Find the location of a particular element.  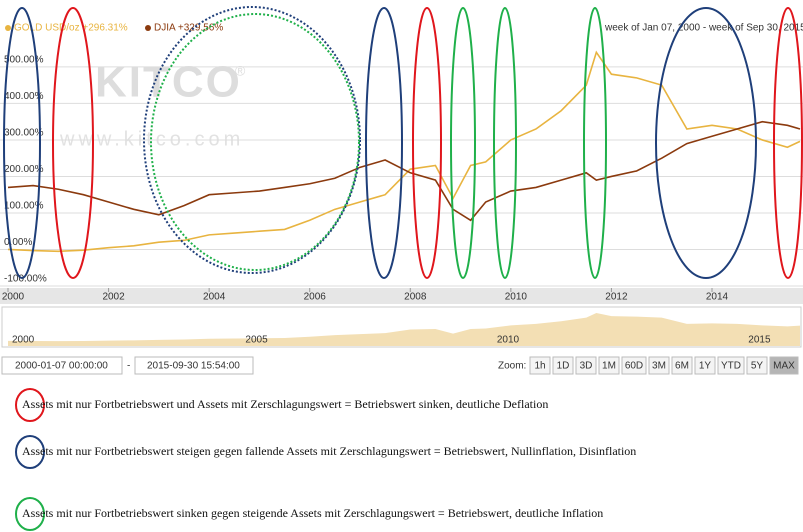

date-to: 2015-09-30 15:54:00 is located at coordinates (193, 366).